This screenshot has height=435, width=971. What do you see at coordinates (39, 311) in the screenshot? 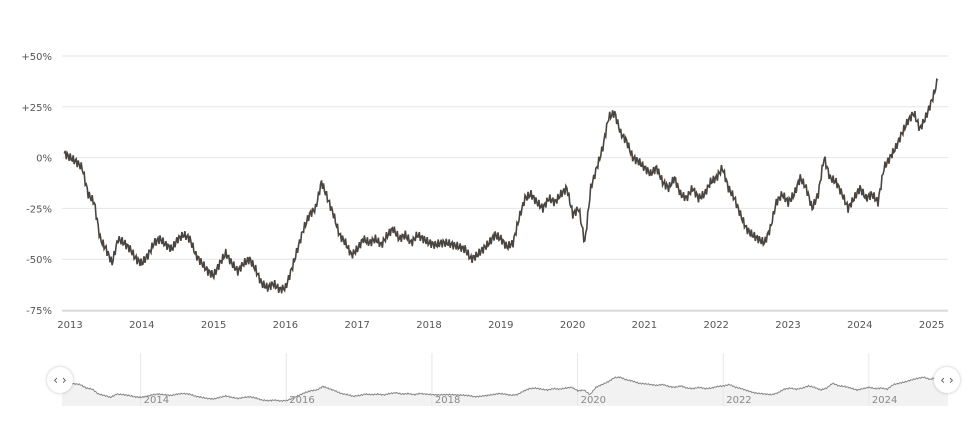
I see `y-tick-label: -75%` at bounding box center [39, 311].